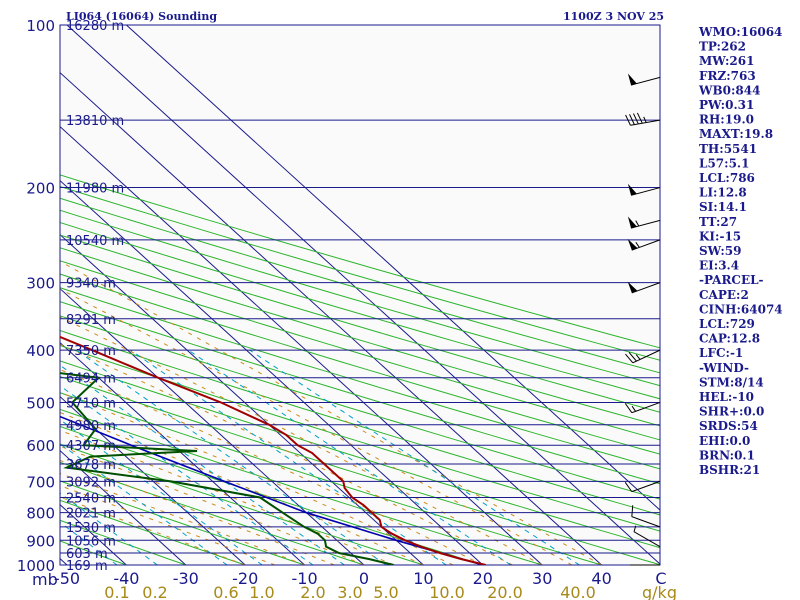 This screenshot has height=600, width=800. What do you see at coordinates (483, 578) in the screenshot?
I see `temperature-tick-label: 20` at bounding box center [483, 578].